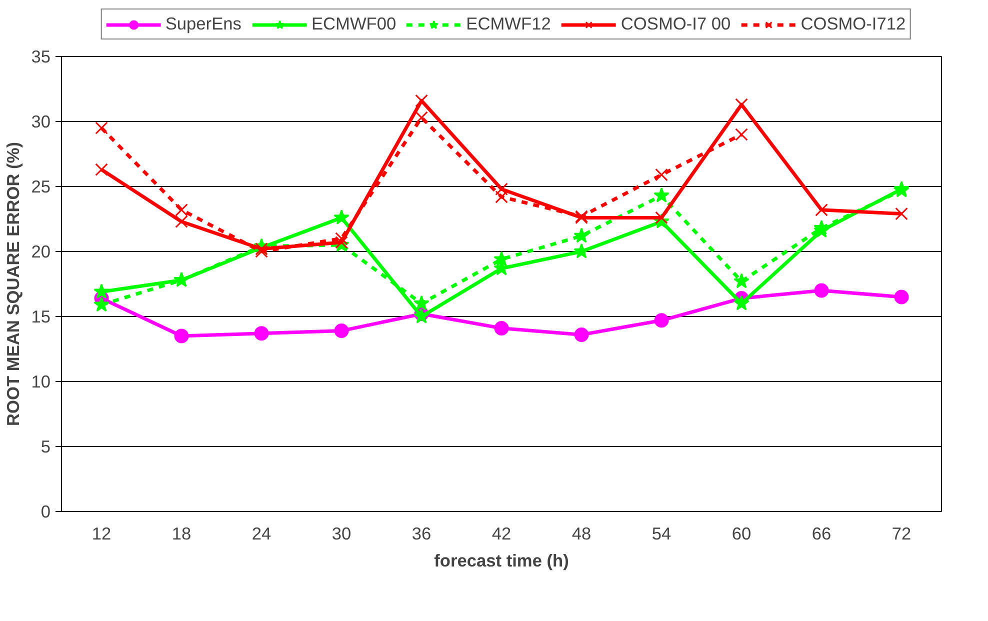 The image size is (988, 621). Describe the element at coordinates (742, 534) in the screenshot. I see `x-tick-label: 60` at that location.